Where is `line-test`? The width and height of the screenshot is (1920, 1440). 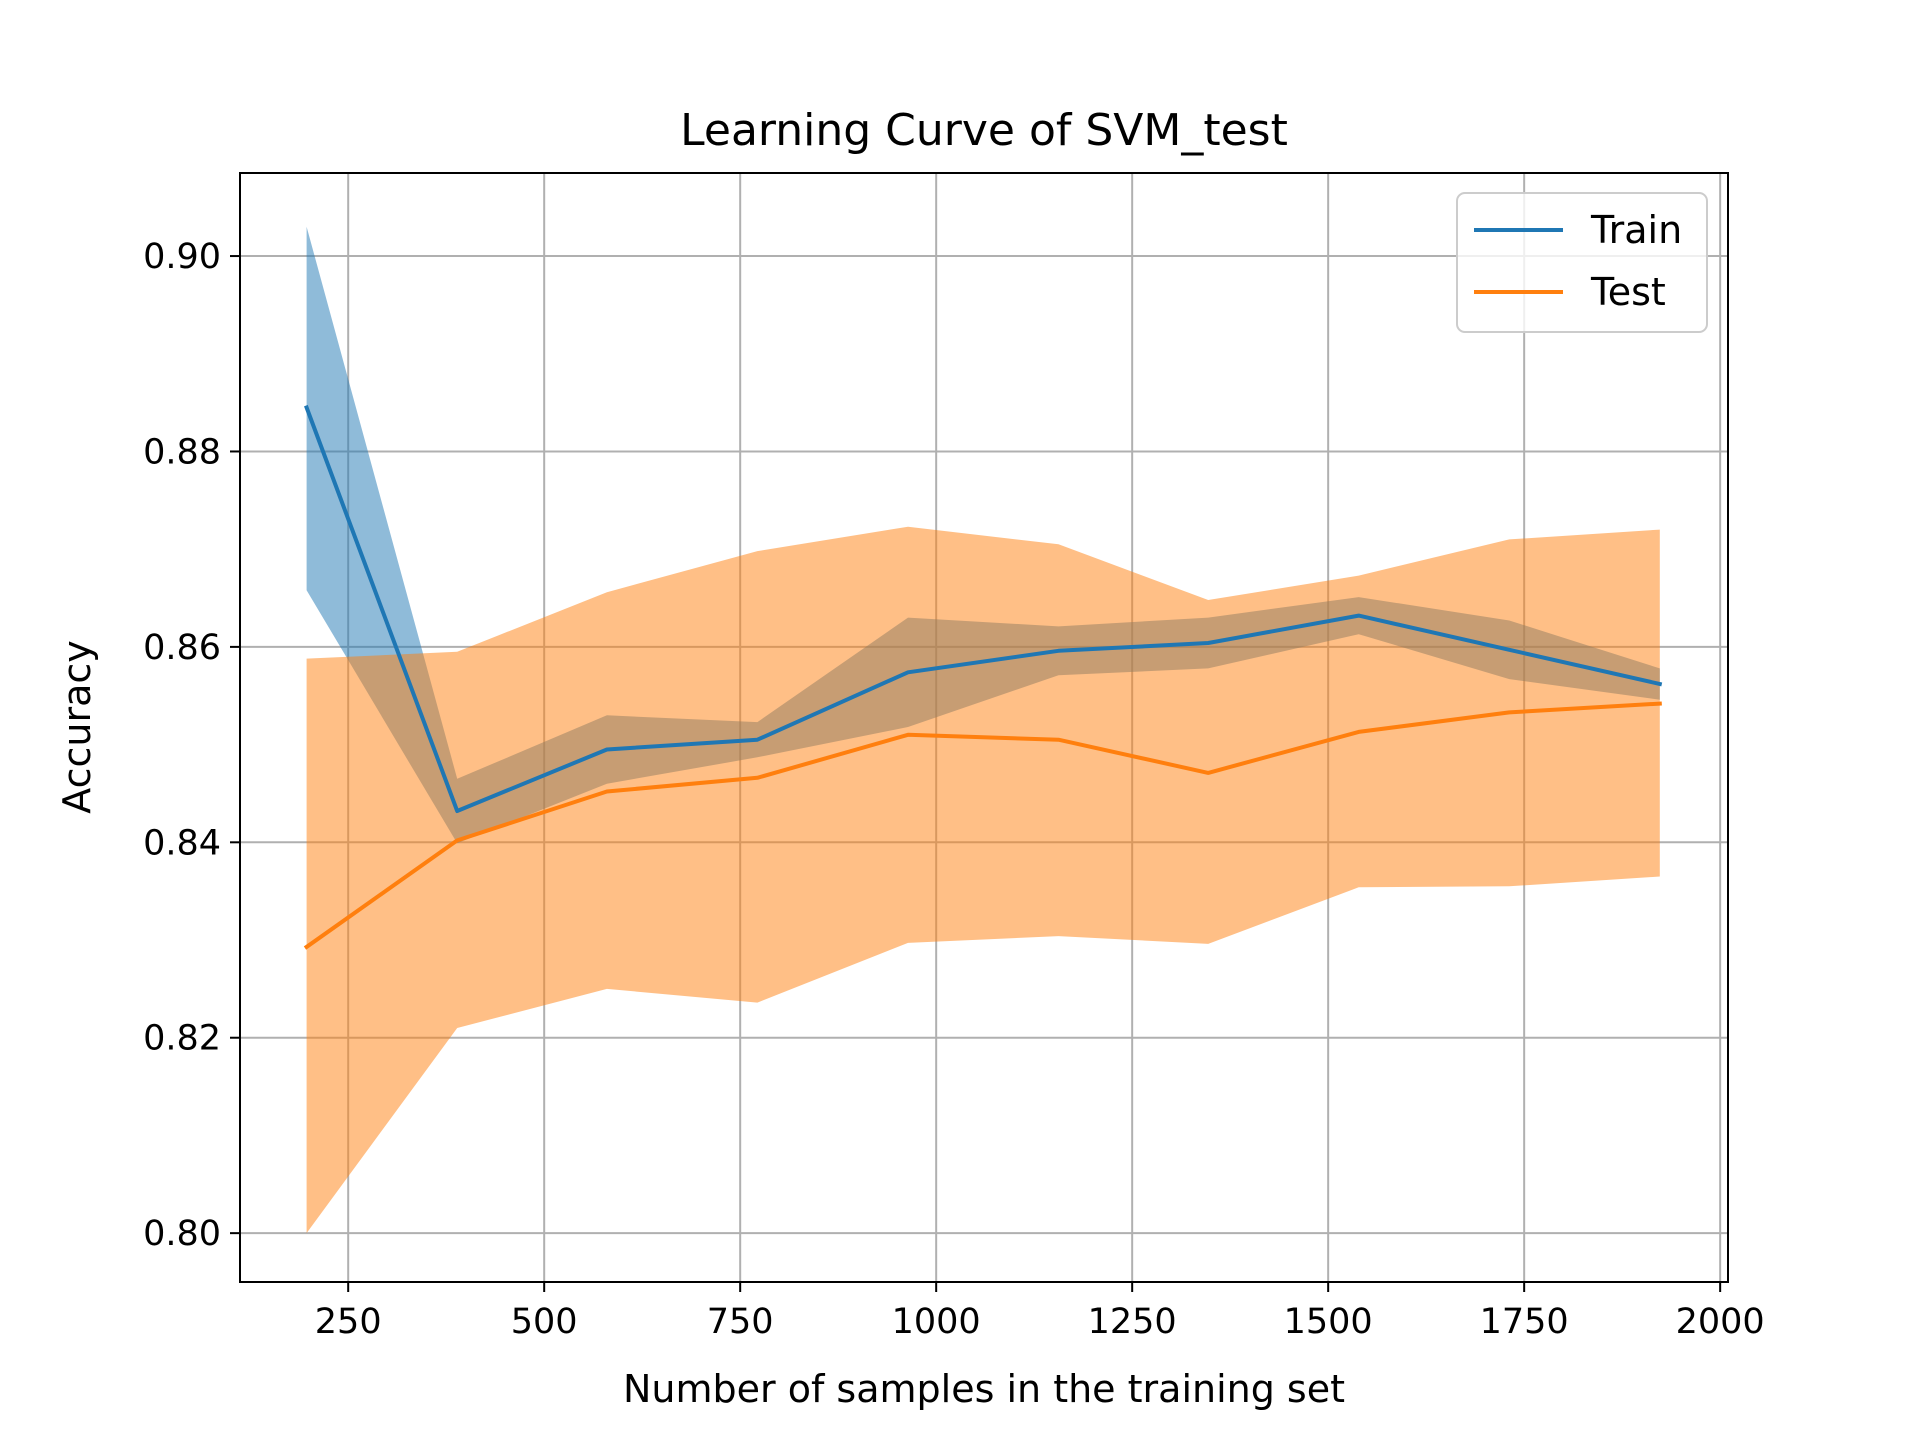
line-test is located at coordinates (982, 825).